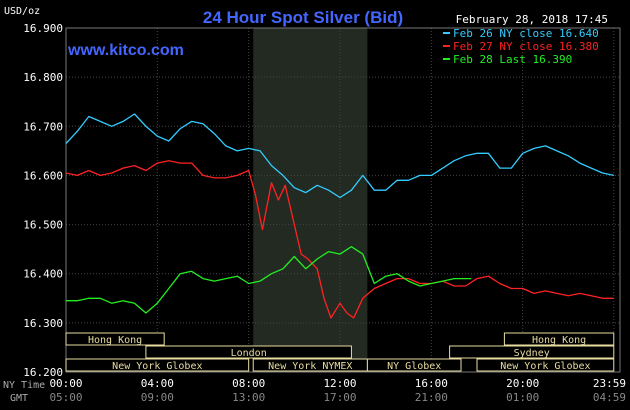 This screenshot has height=410, width=630. Describe the element at coordinates (22, 11) in the screenshot. I see `y-axis-label: USD/oz` at that location.